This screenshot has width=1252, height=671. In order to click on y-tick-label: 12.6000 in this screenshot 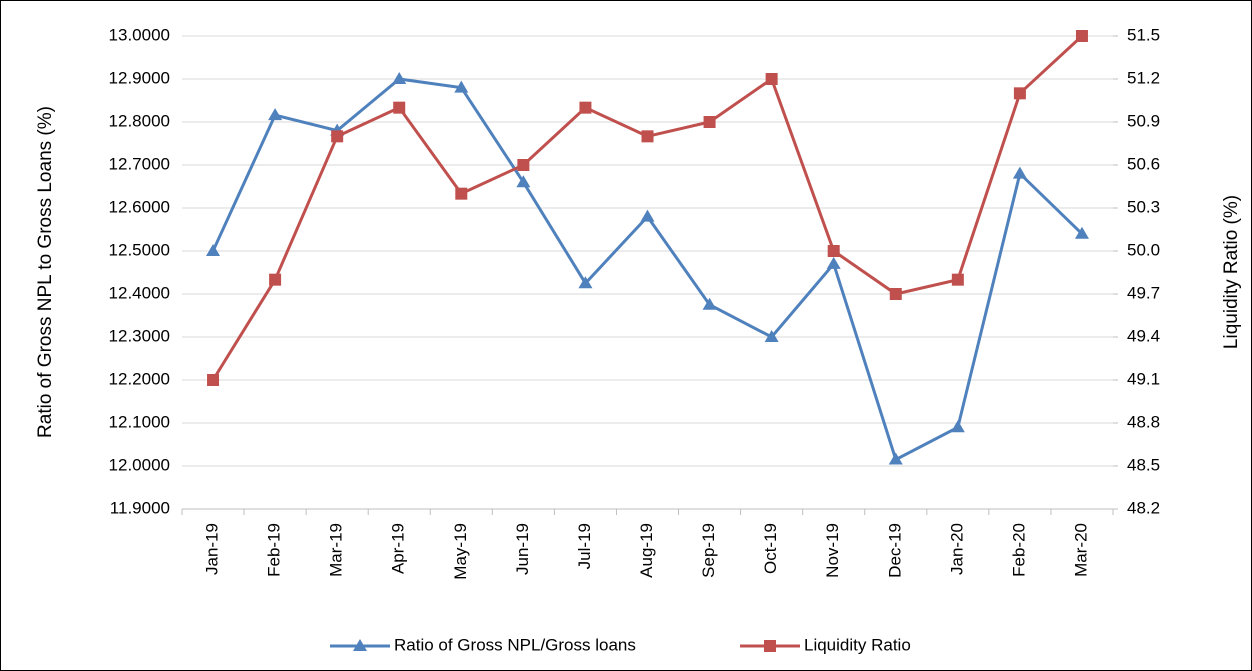, I will do `click(139, 206)`.